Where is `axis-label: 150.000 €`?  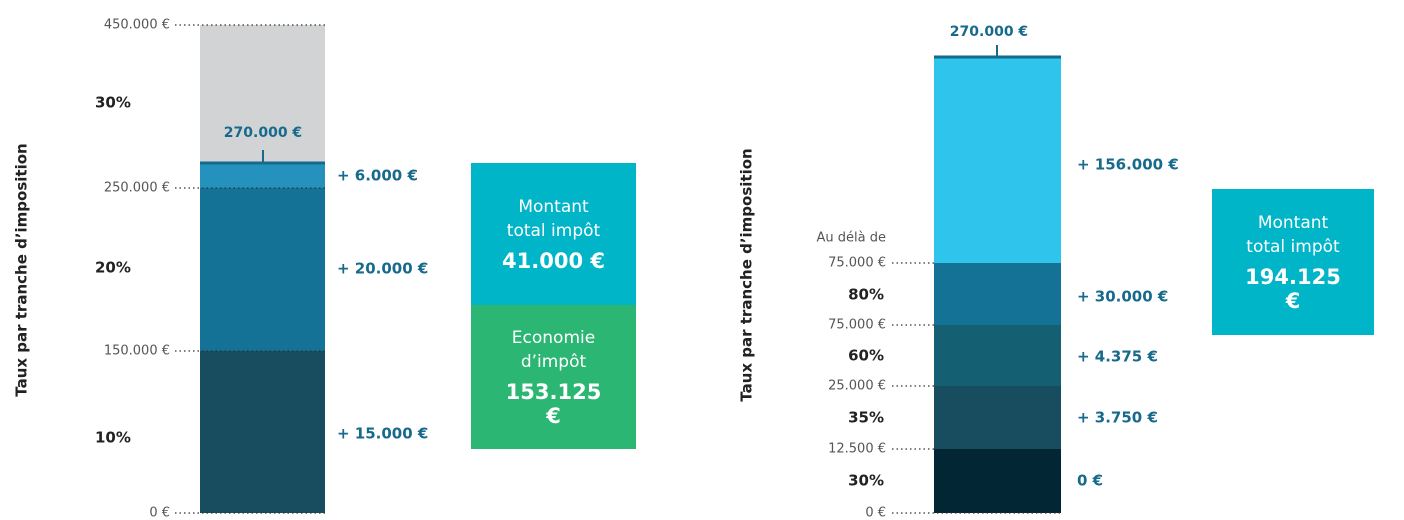 axis-label: 150.000 € is located at coordinates (137, 351).